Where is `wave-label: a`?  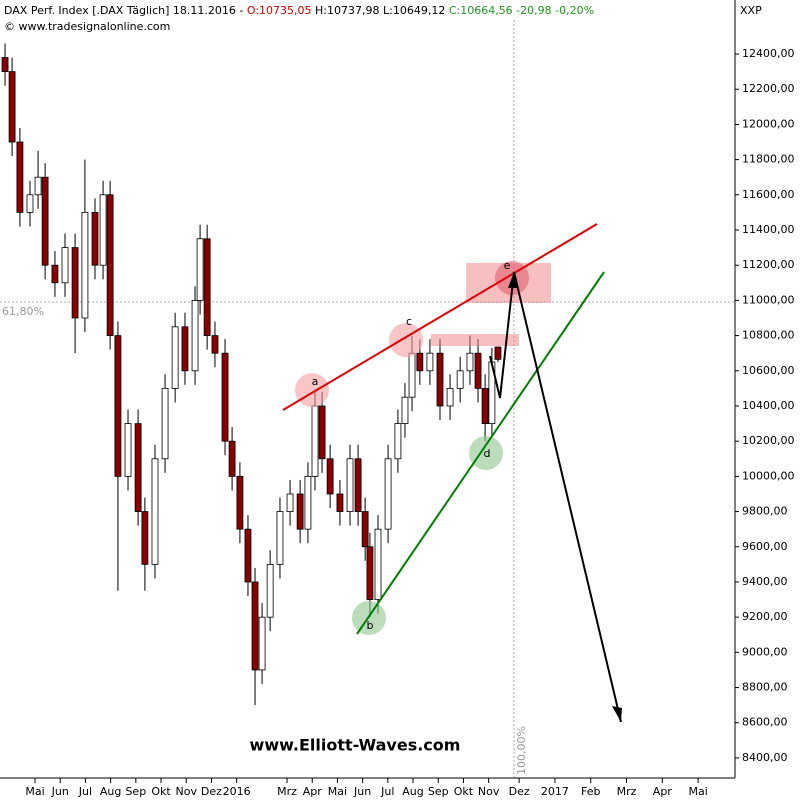 wave-label: a is located at coordinates (315, 381).